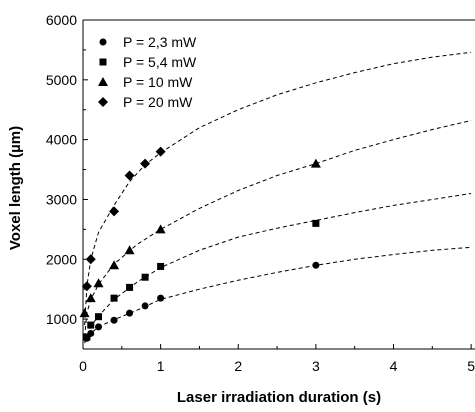 Image resolution: width=475 pixels, height=412 pixels. What do you see at coordinates (83, 366) in the screenshot?
I see `x-tick-label: 0` at bounding box center [83, 366].